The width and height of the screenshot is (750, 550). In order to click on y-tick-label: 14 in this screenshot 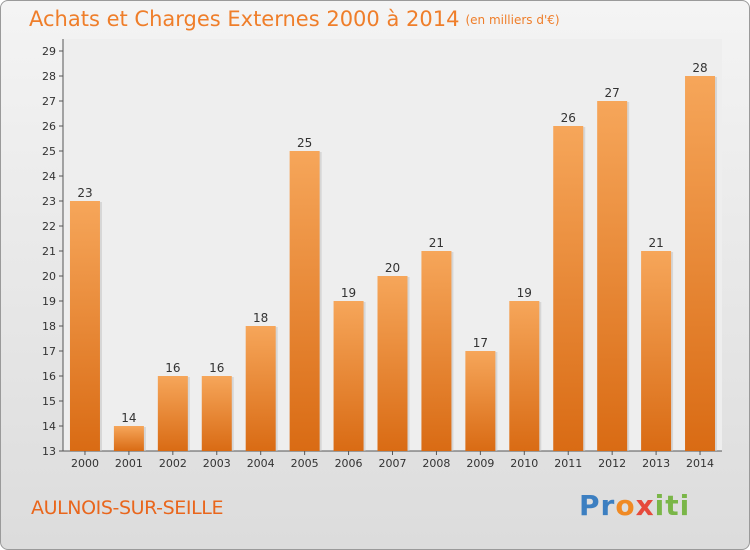, I will do `click(49, 426)`.